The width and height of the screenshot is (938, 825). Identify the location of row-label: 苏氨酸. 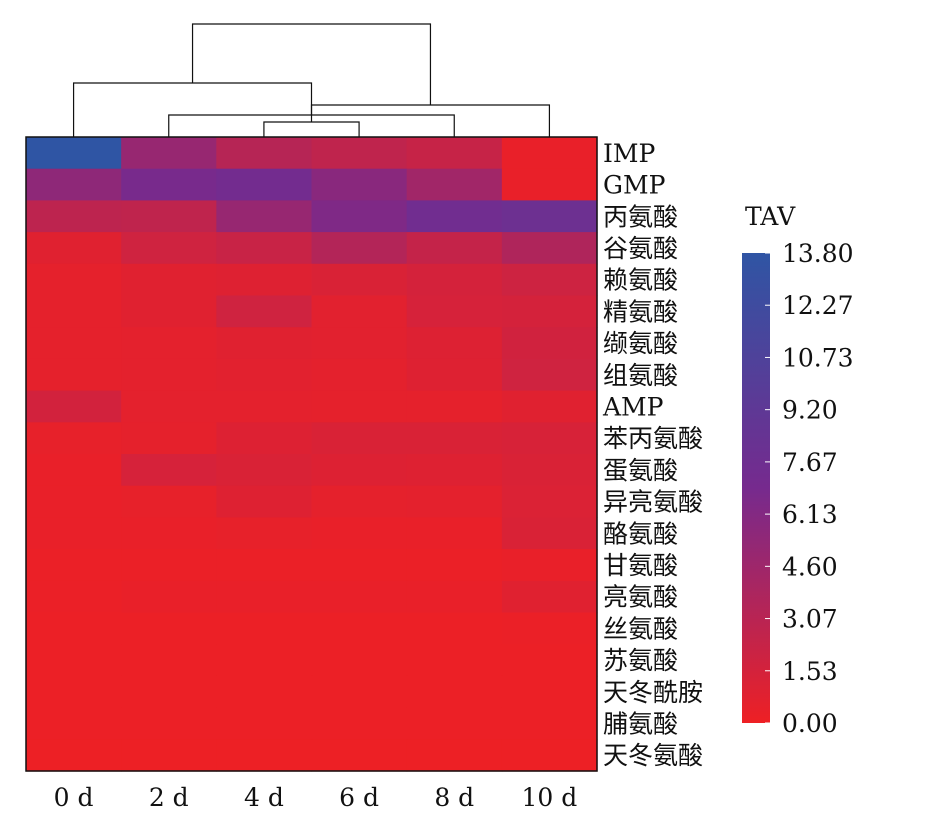
(640, 660).